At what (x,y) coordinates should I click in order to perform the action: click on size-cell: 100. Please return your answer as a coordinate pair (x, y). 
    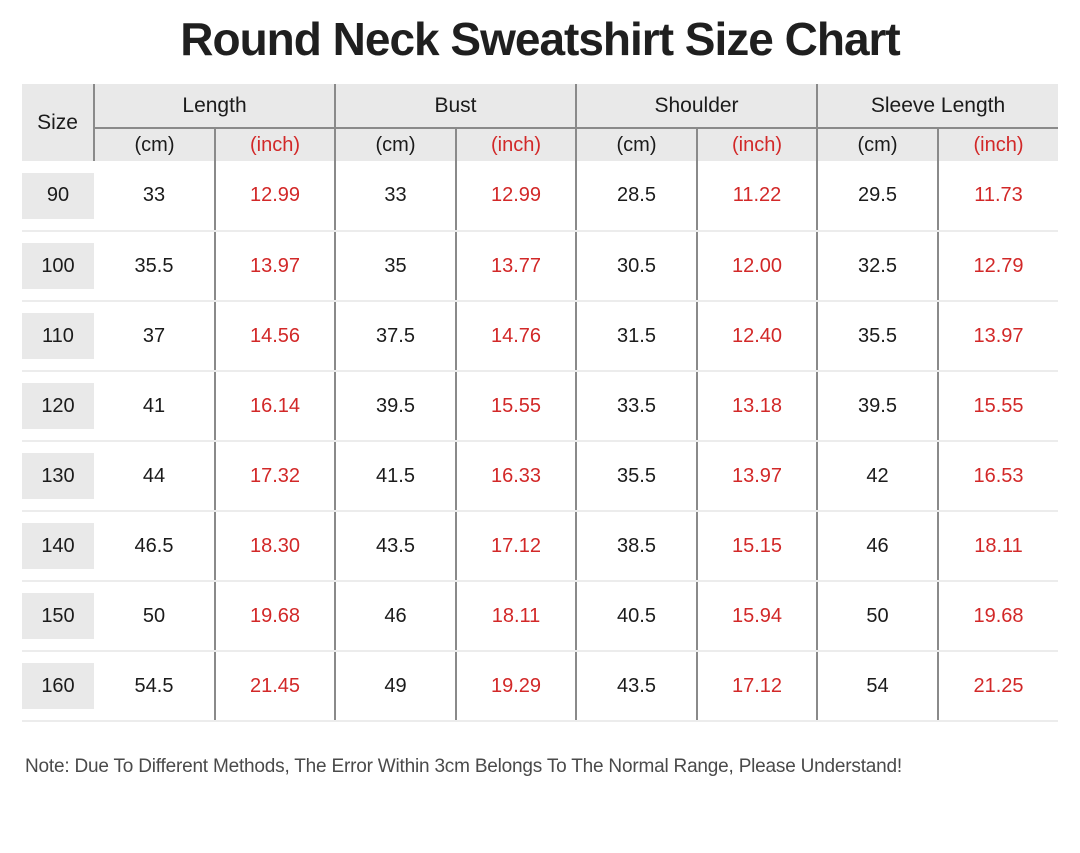
    Looking at the image, I should click on (58, 266).